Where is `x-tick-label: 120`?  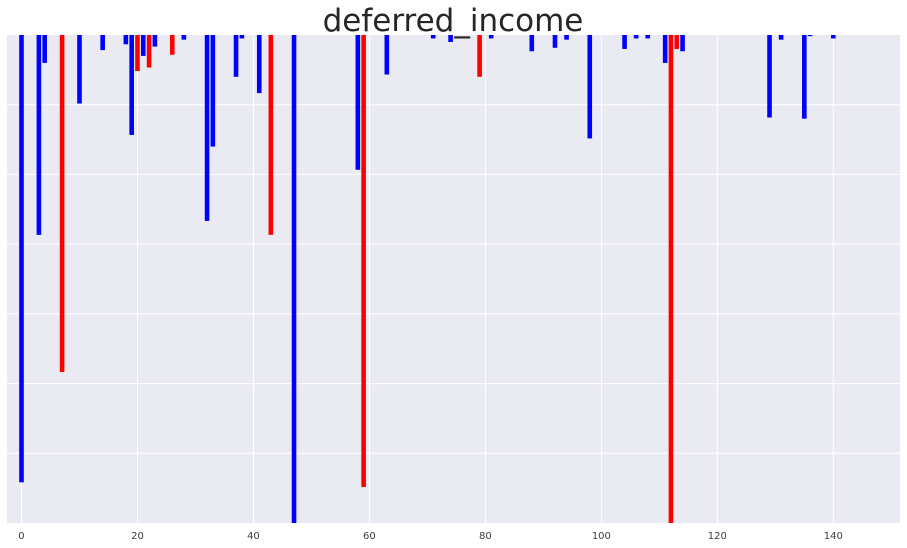
x-tick-label: 120 is located at coordinates (717, 536).